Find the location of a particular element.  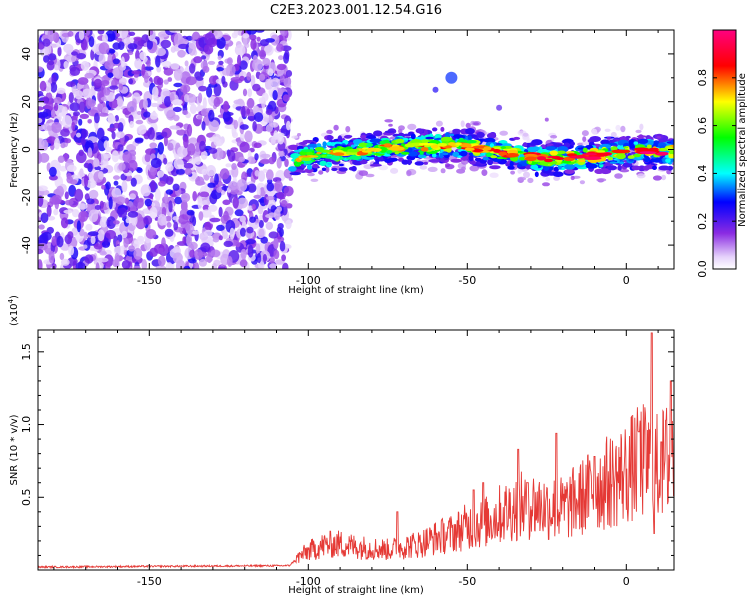

x-tick-label: 0 is located at coordinates (626, 280).